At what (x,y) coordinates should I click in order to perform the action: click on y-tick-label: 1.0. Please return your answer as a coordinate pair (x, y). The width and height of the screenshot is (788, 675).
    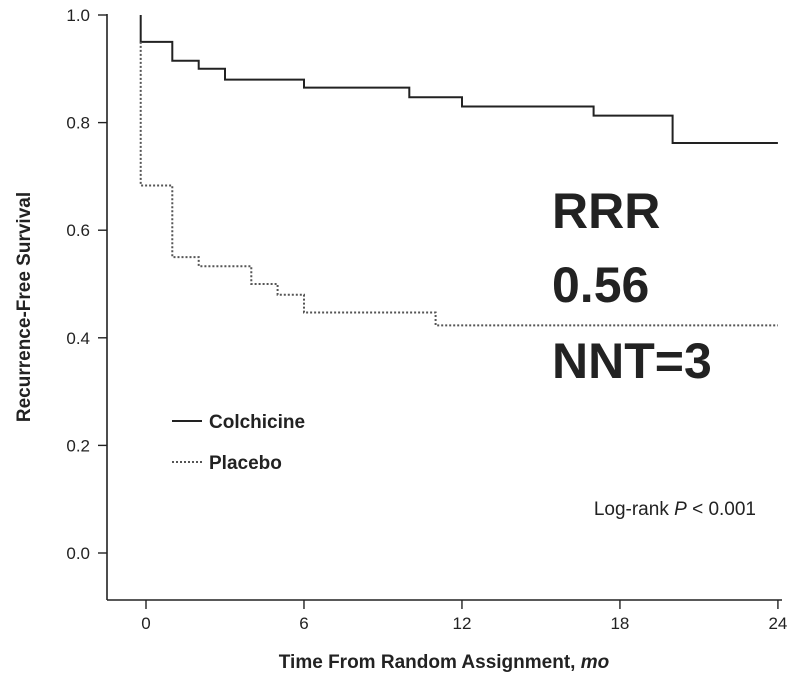
    Looking at the image, I should click on (78, 15).